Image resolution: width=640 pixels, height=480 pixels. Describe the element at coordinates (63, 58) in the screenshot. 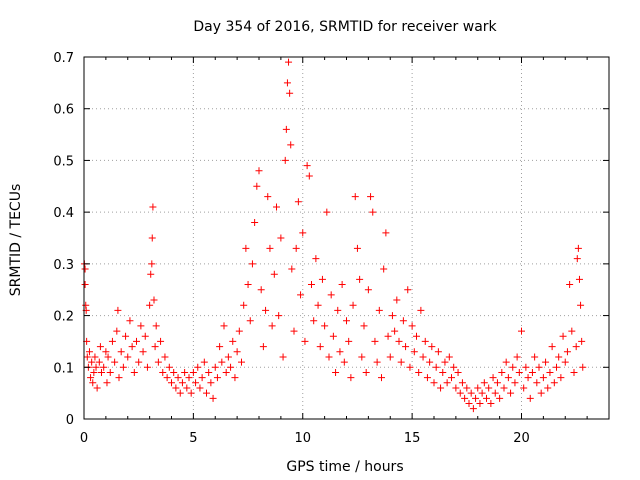

I see `y-tick-label: 0.7` at that location.